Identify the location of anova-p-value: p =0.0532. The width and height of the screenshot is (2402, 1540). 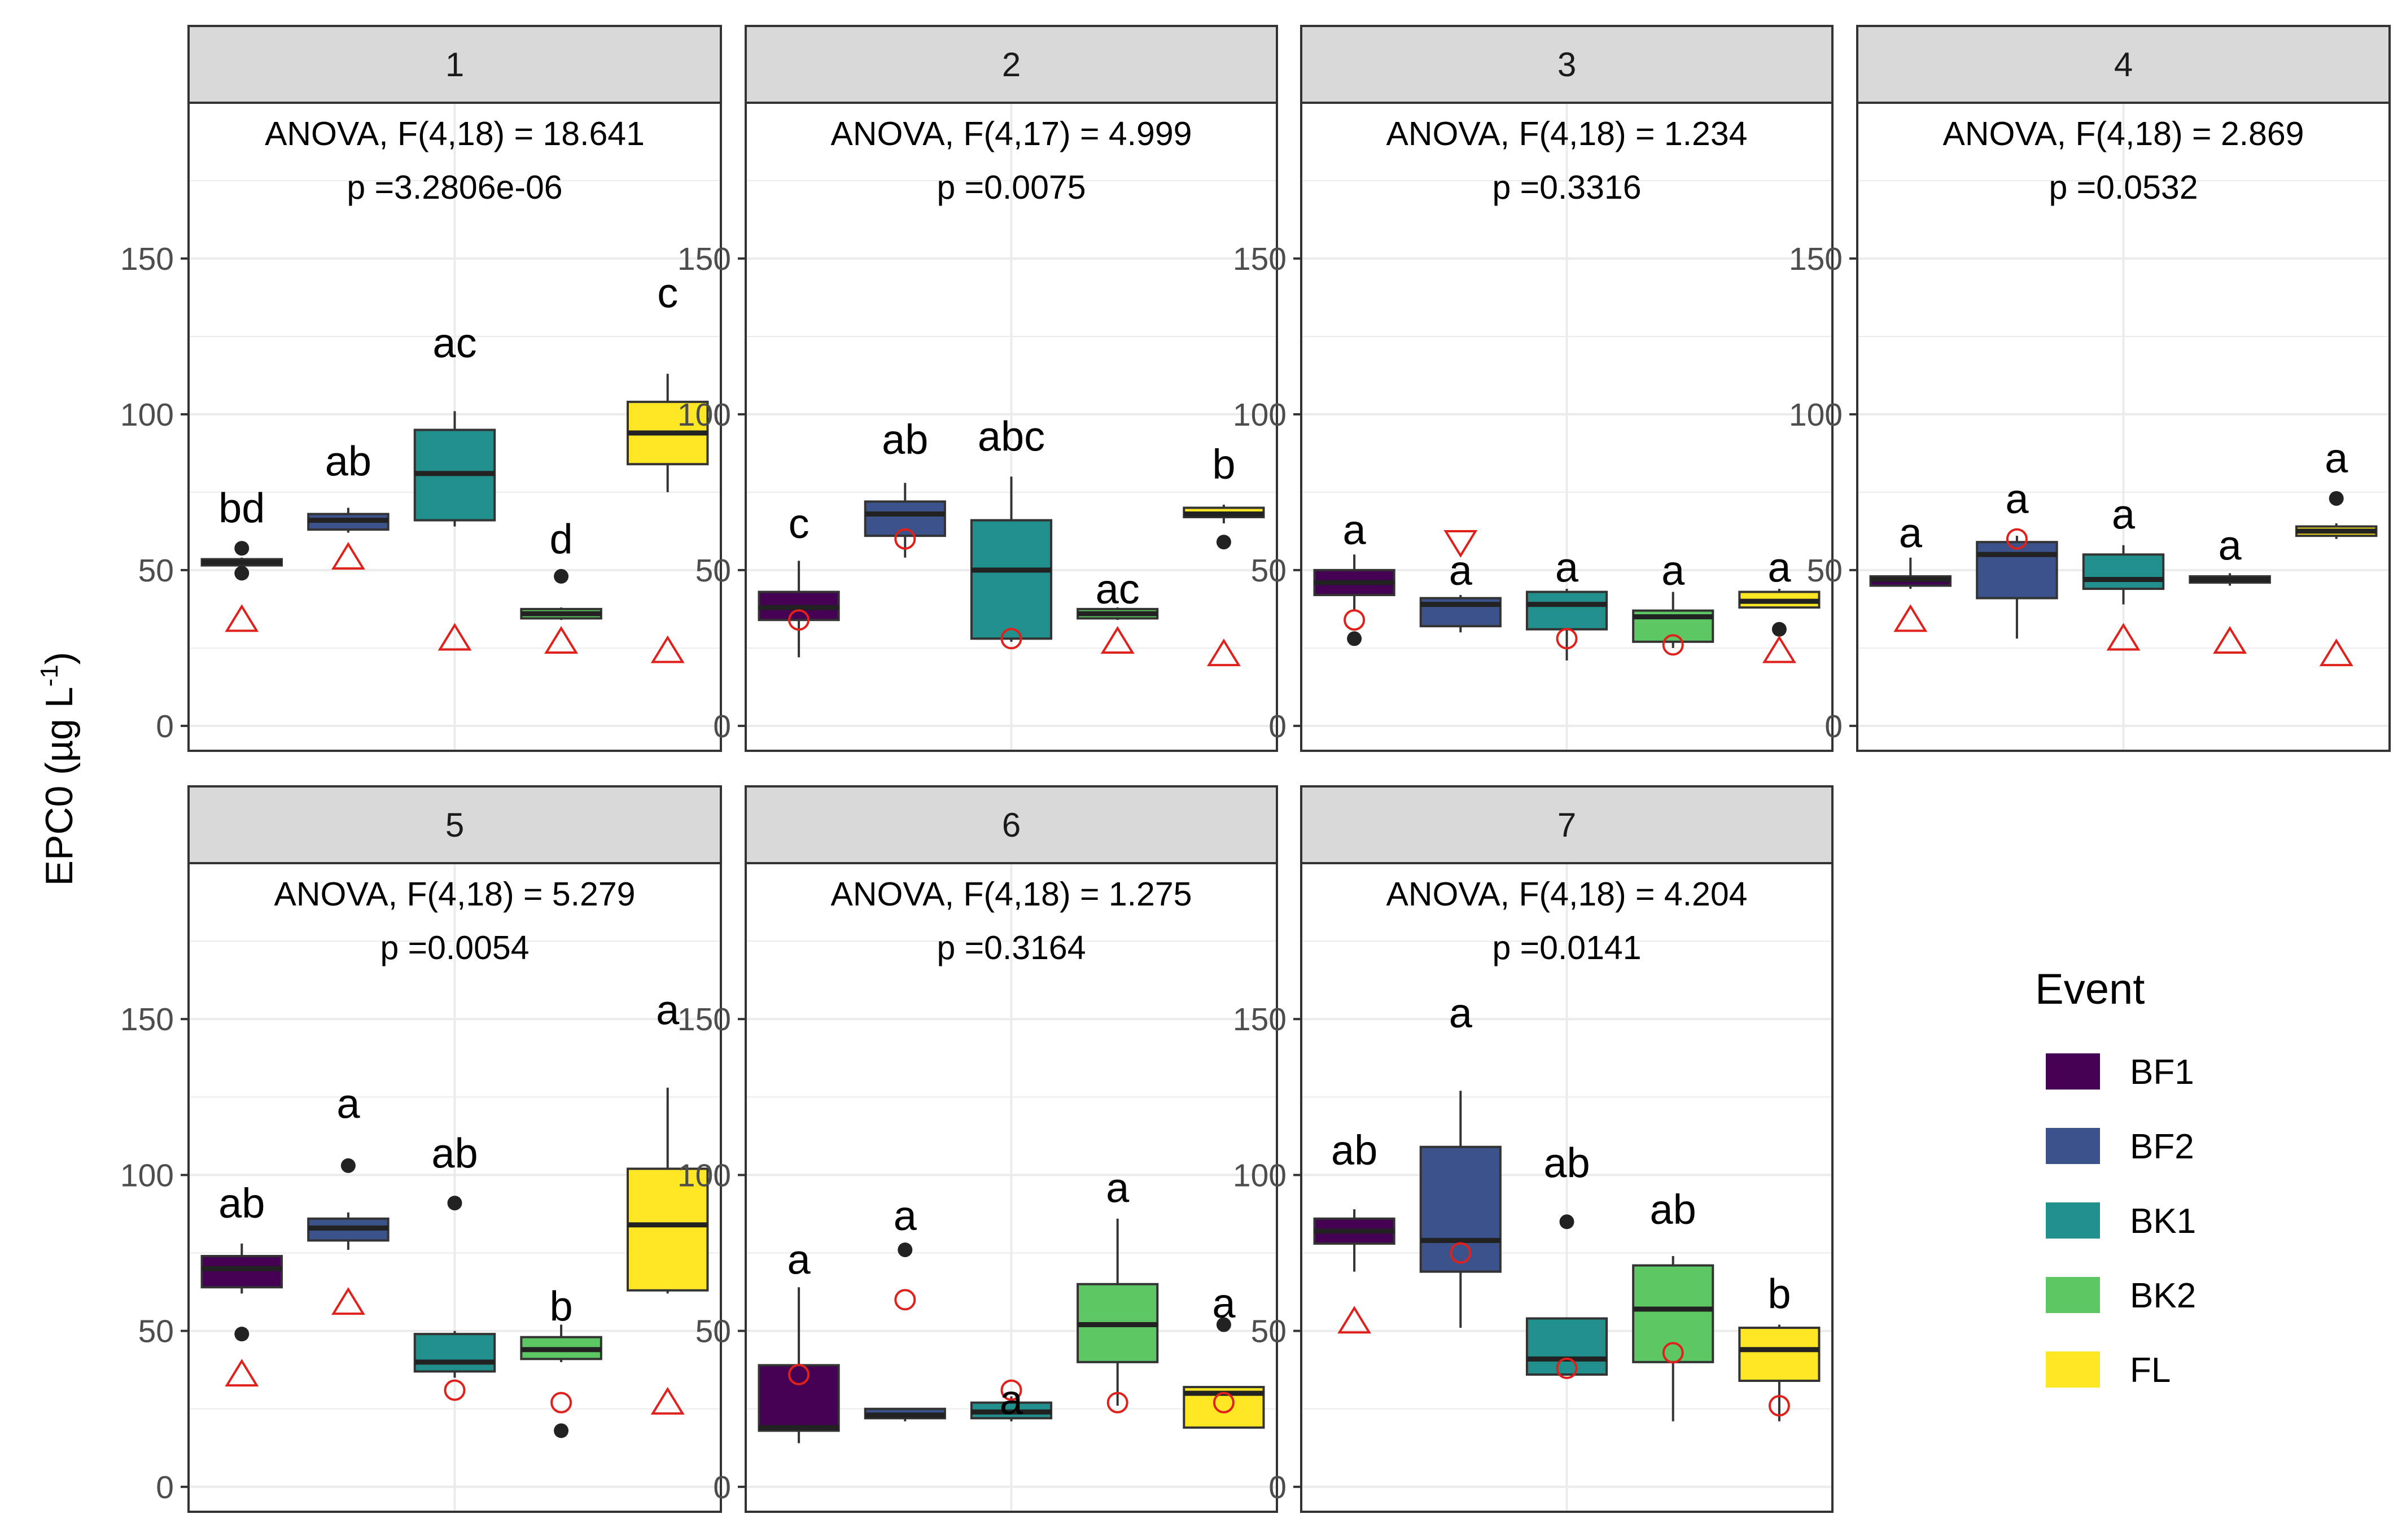
(2123, 187).